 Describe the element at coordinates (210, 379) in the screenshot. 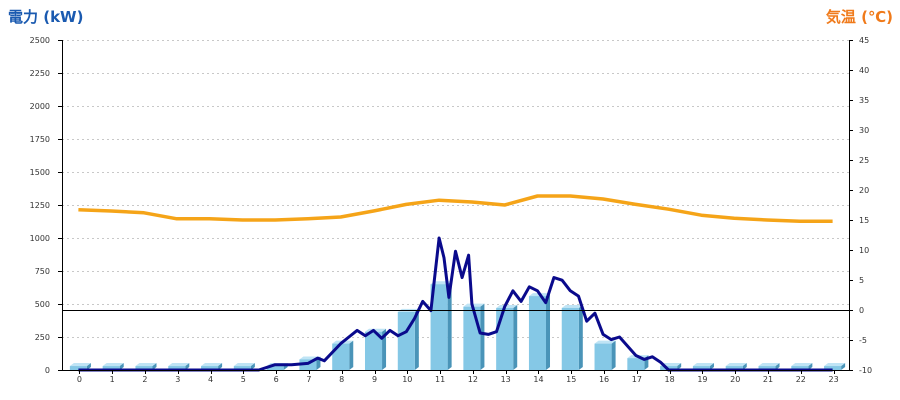

I see `x-tick-label: 4` at that location.